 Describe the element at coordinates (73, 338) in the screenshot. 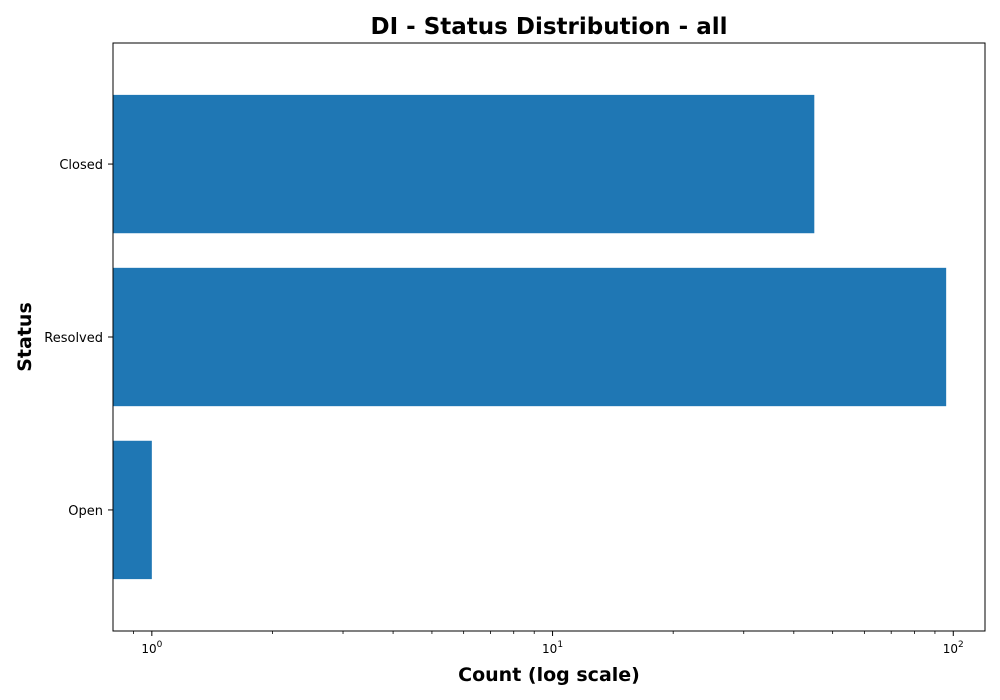

I see `y-tick-label: Resolved` at that location.